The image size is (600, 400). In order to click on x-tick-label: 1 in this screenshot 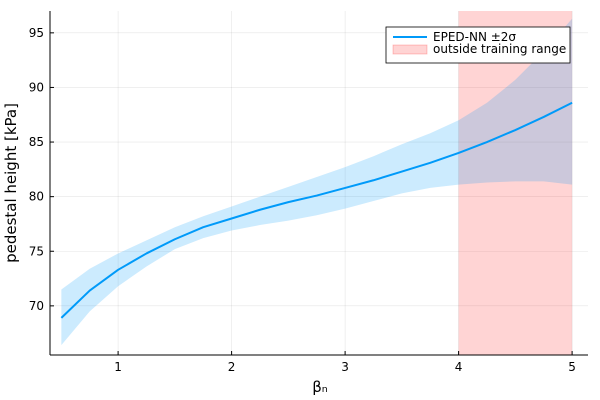, I will do `click(118, 367)`.